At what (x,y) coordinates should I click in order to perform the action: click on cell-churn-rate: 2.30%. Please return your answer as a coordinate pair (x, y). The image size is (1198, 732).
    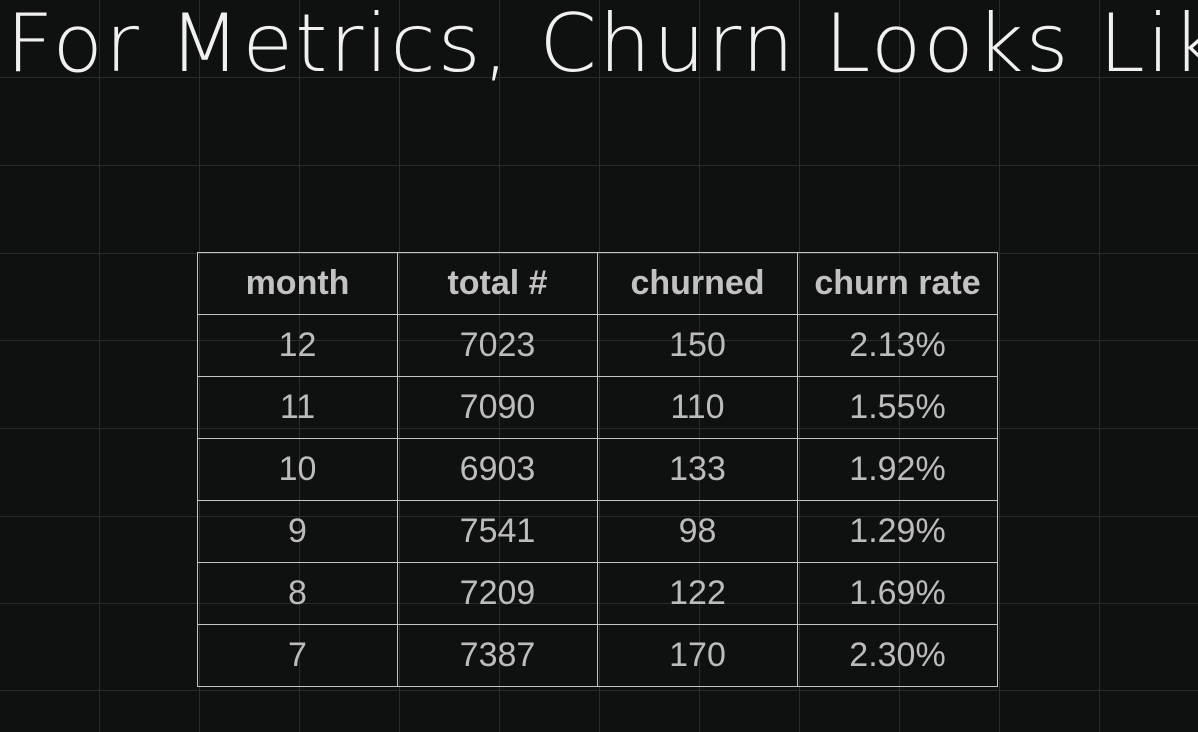
    Looking at the image, I should click on (897, 655).